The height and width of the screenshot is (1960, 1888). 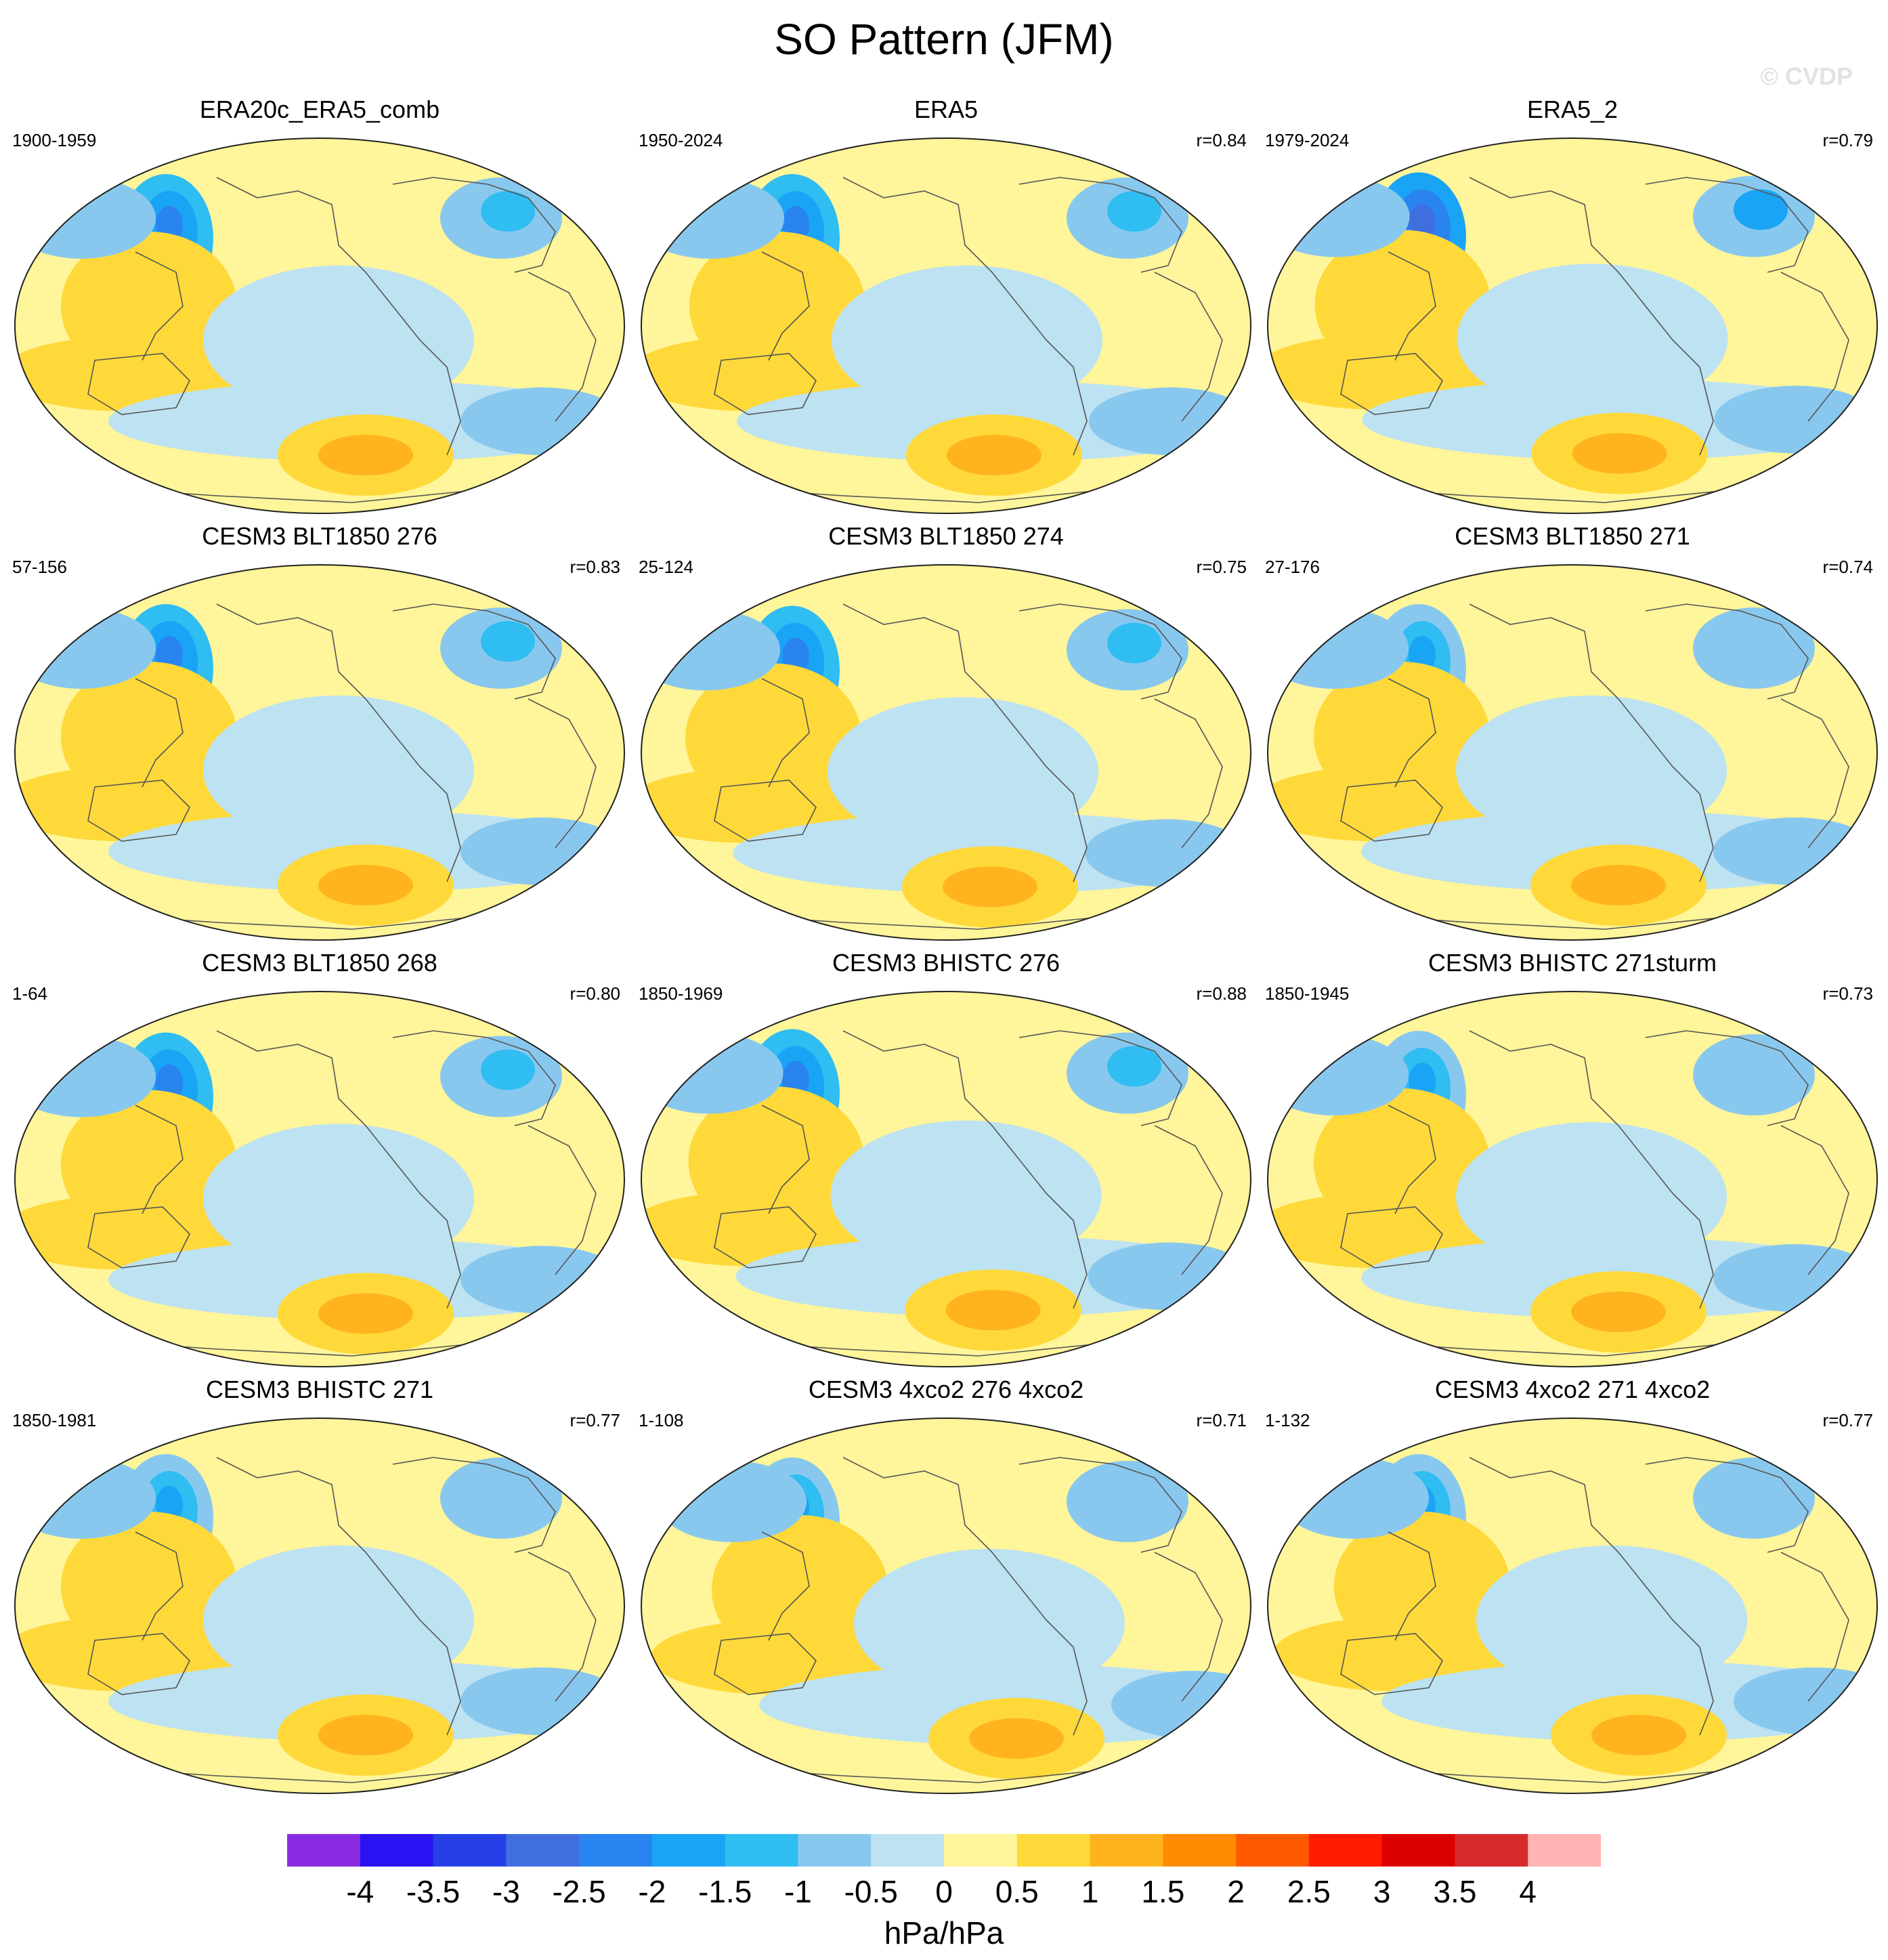 What do you see at coordinates (946, 109) in the screenshot?
I see `panel-title: ERA5` at bounding box center [946, 109].